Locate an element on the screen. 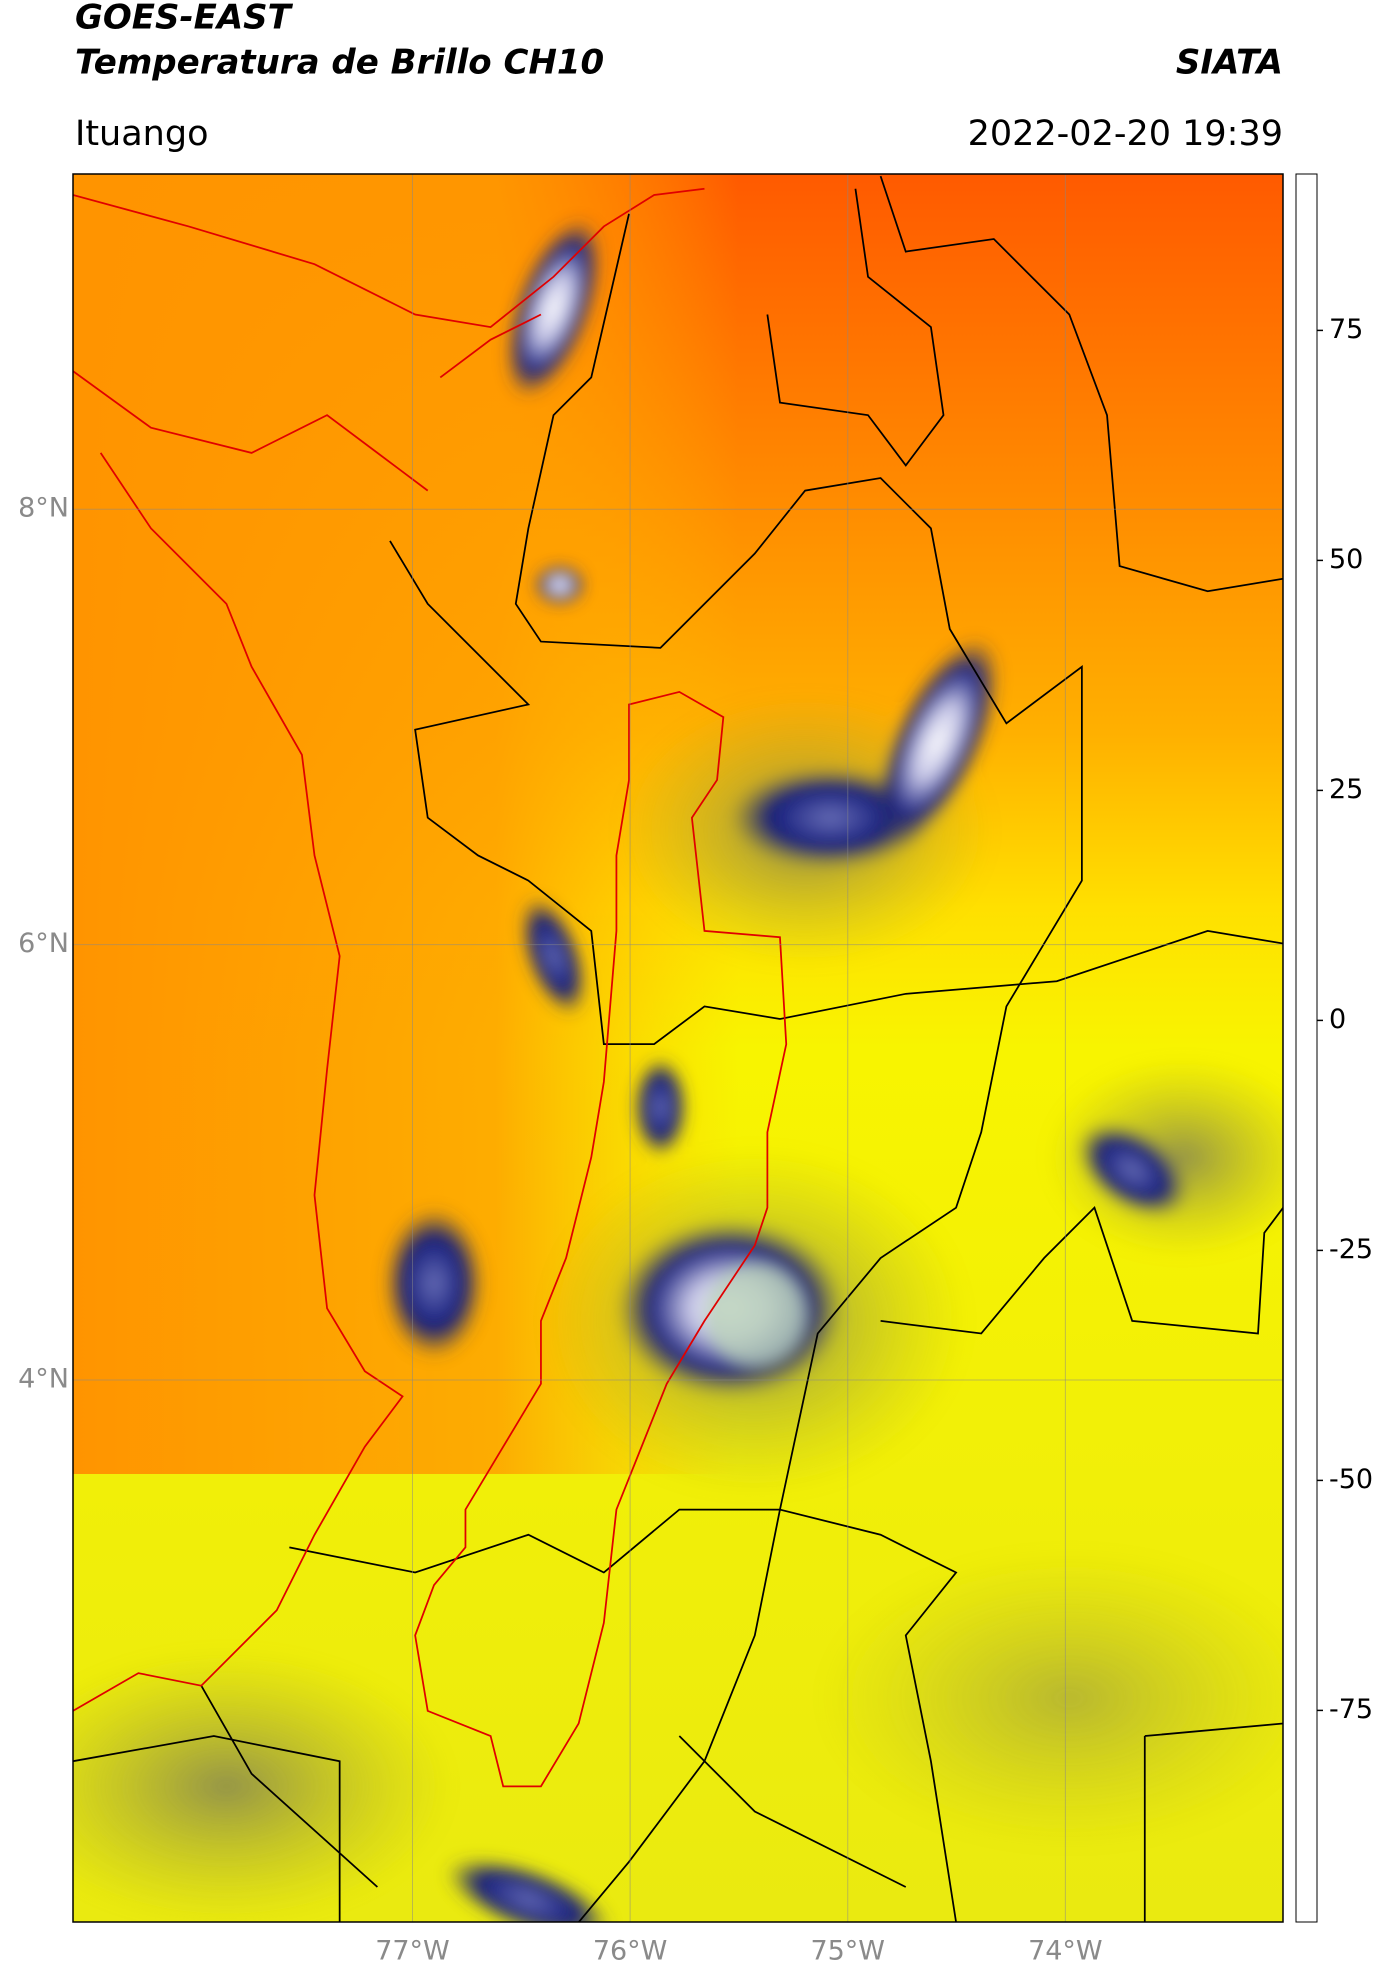 The image size is (1384, 1981). product: Temperatura de Brillo CH10 is located at coordinates (339, 63).